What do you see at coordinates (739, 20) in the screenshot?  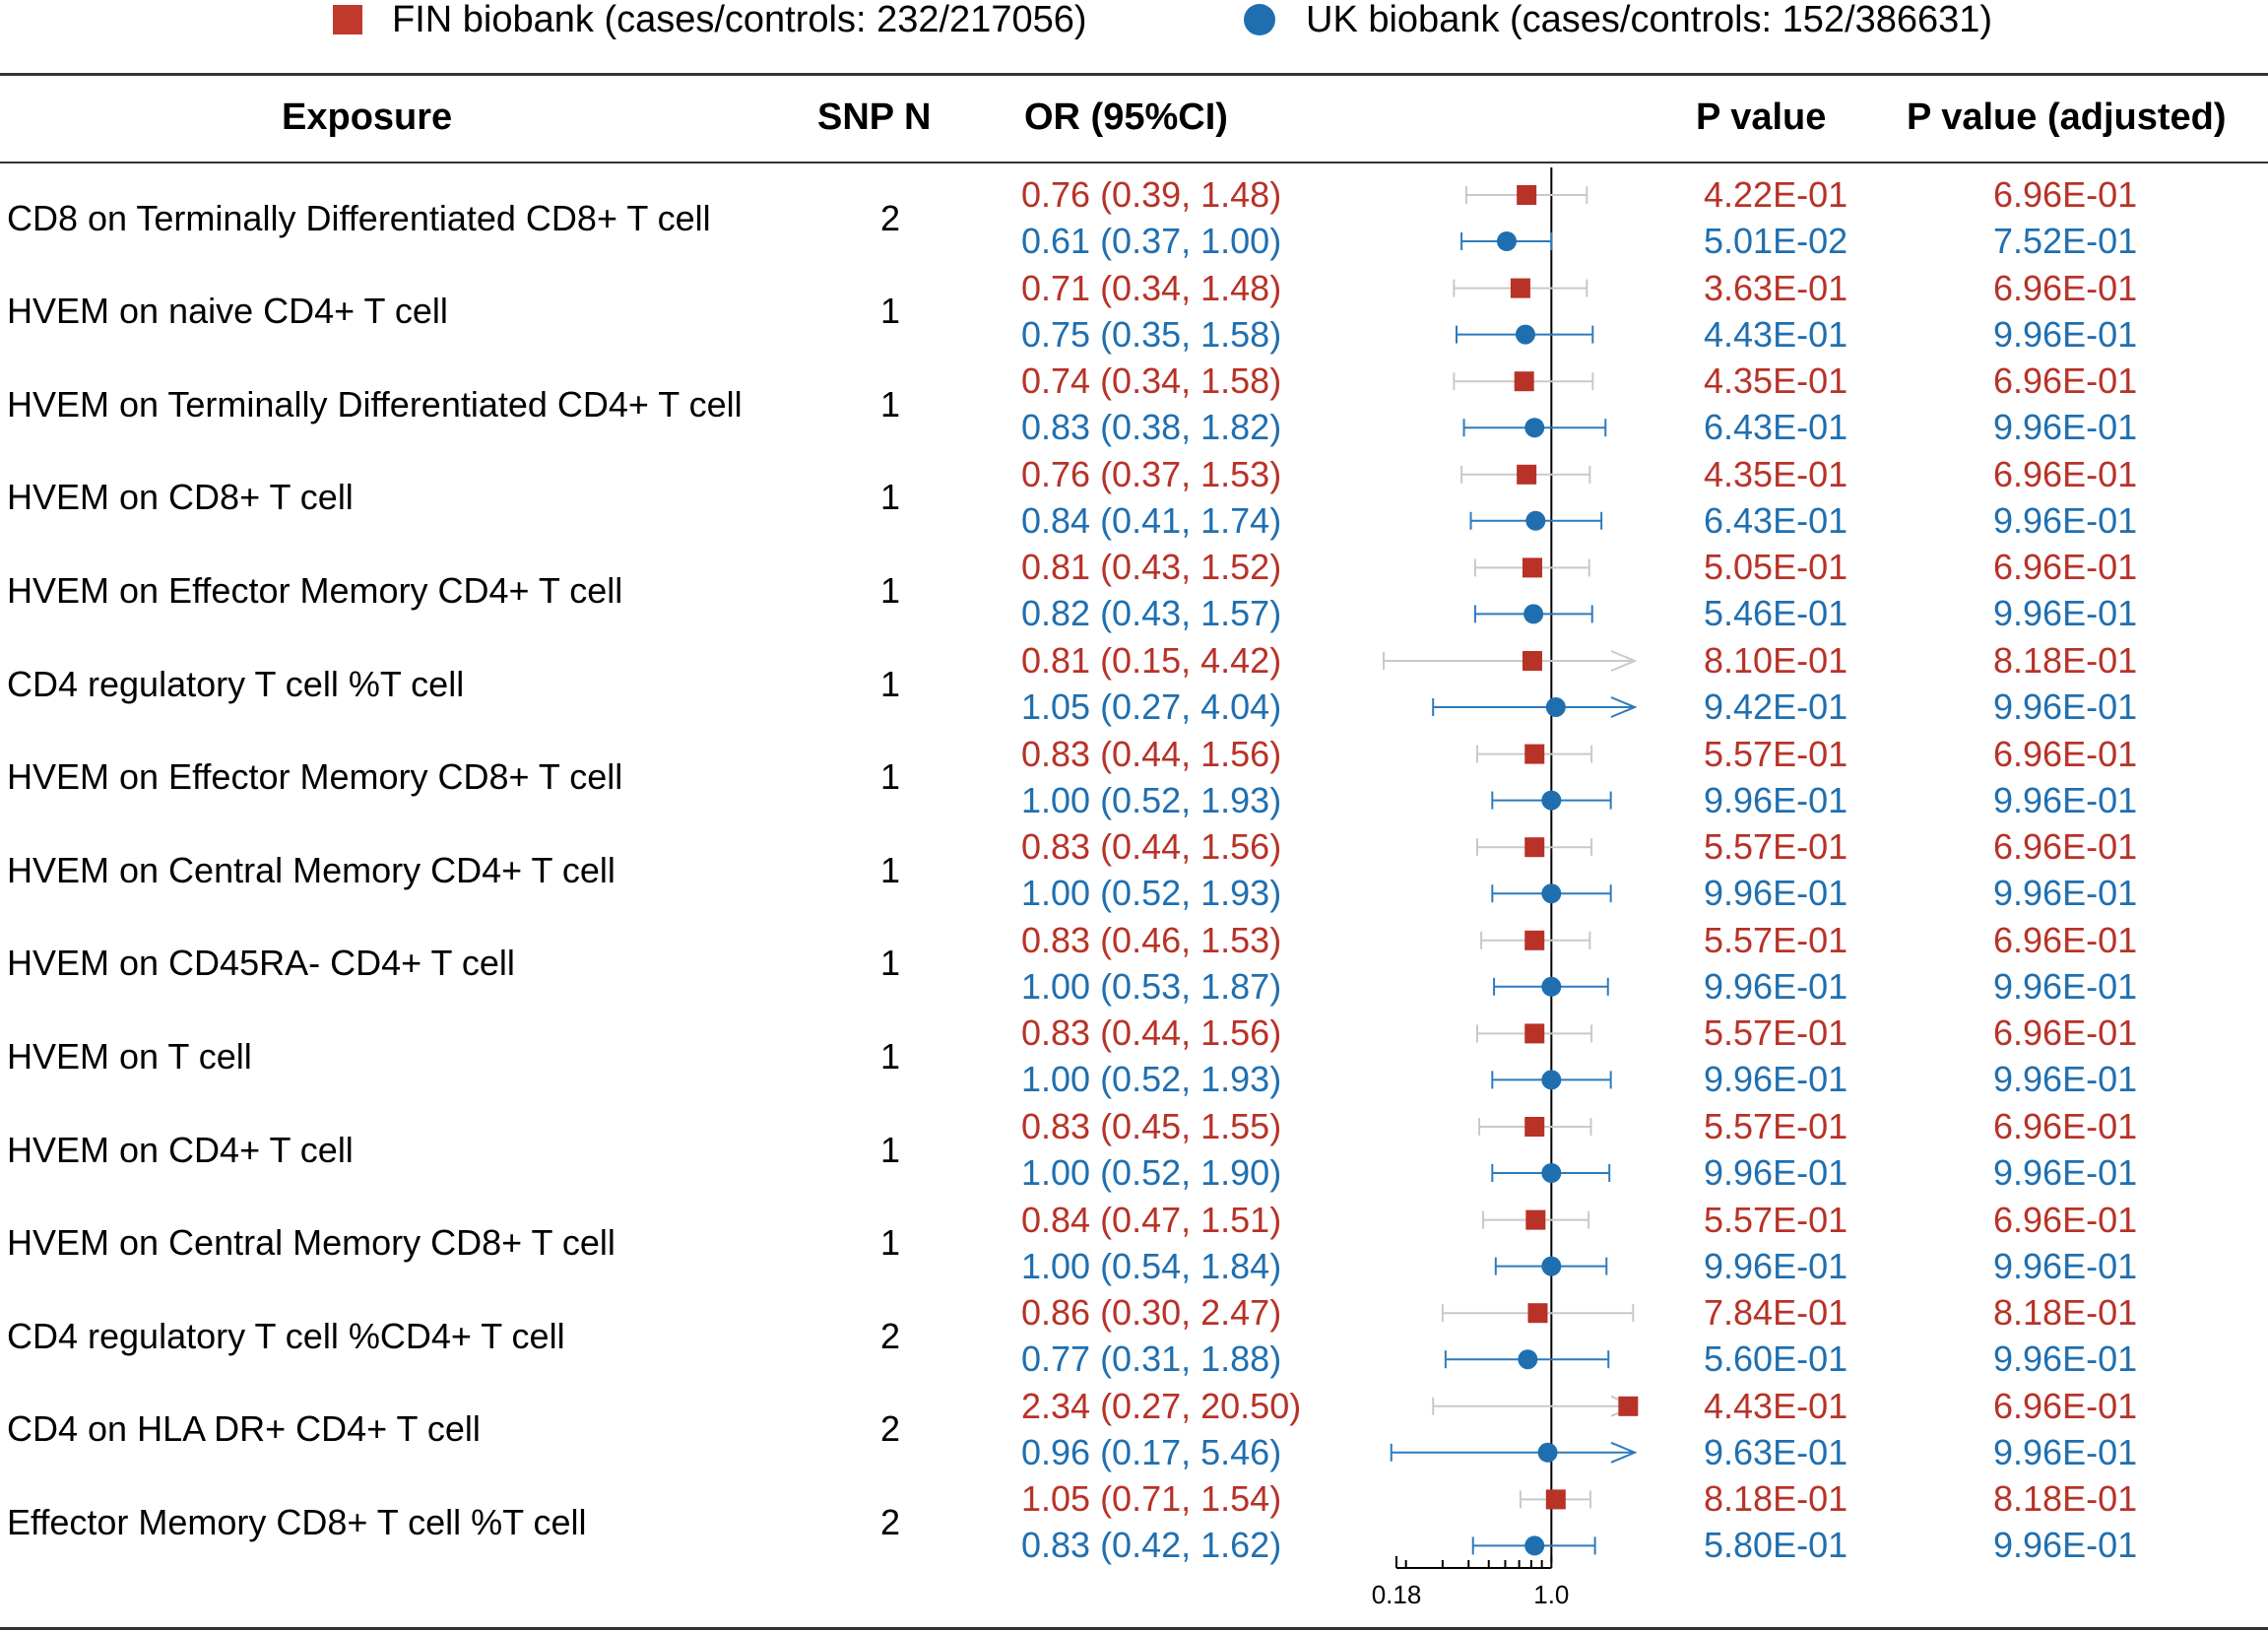 I see `legend-fin-label: FIN biobank (cases/controls: 232/217056)` at bounding box center [739, 20].